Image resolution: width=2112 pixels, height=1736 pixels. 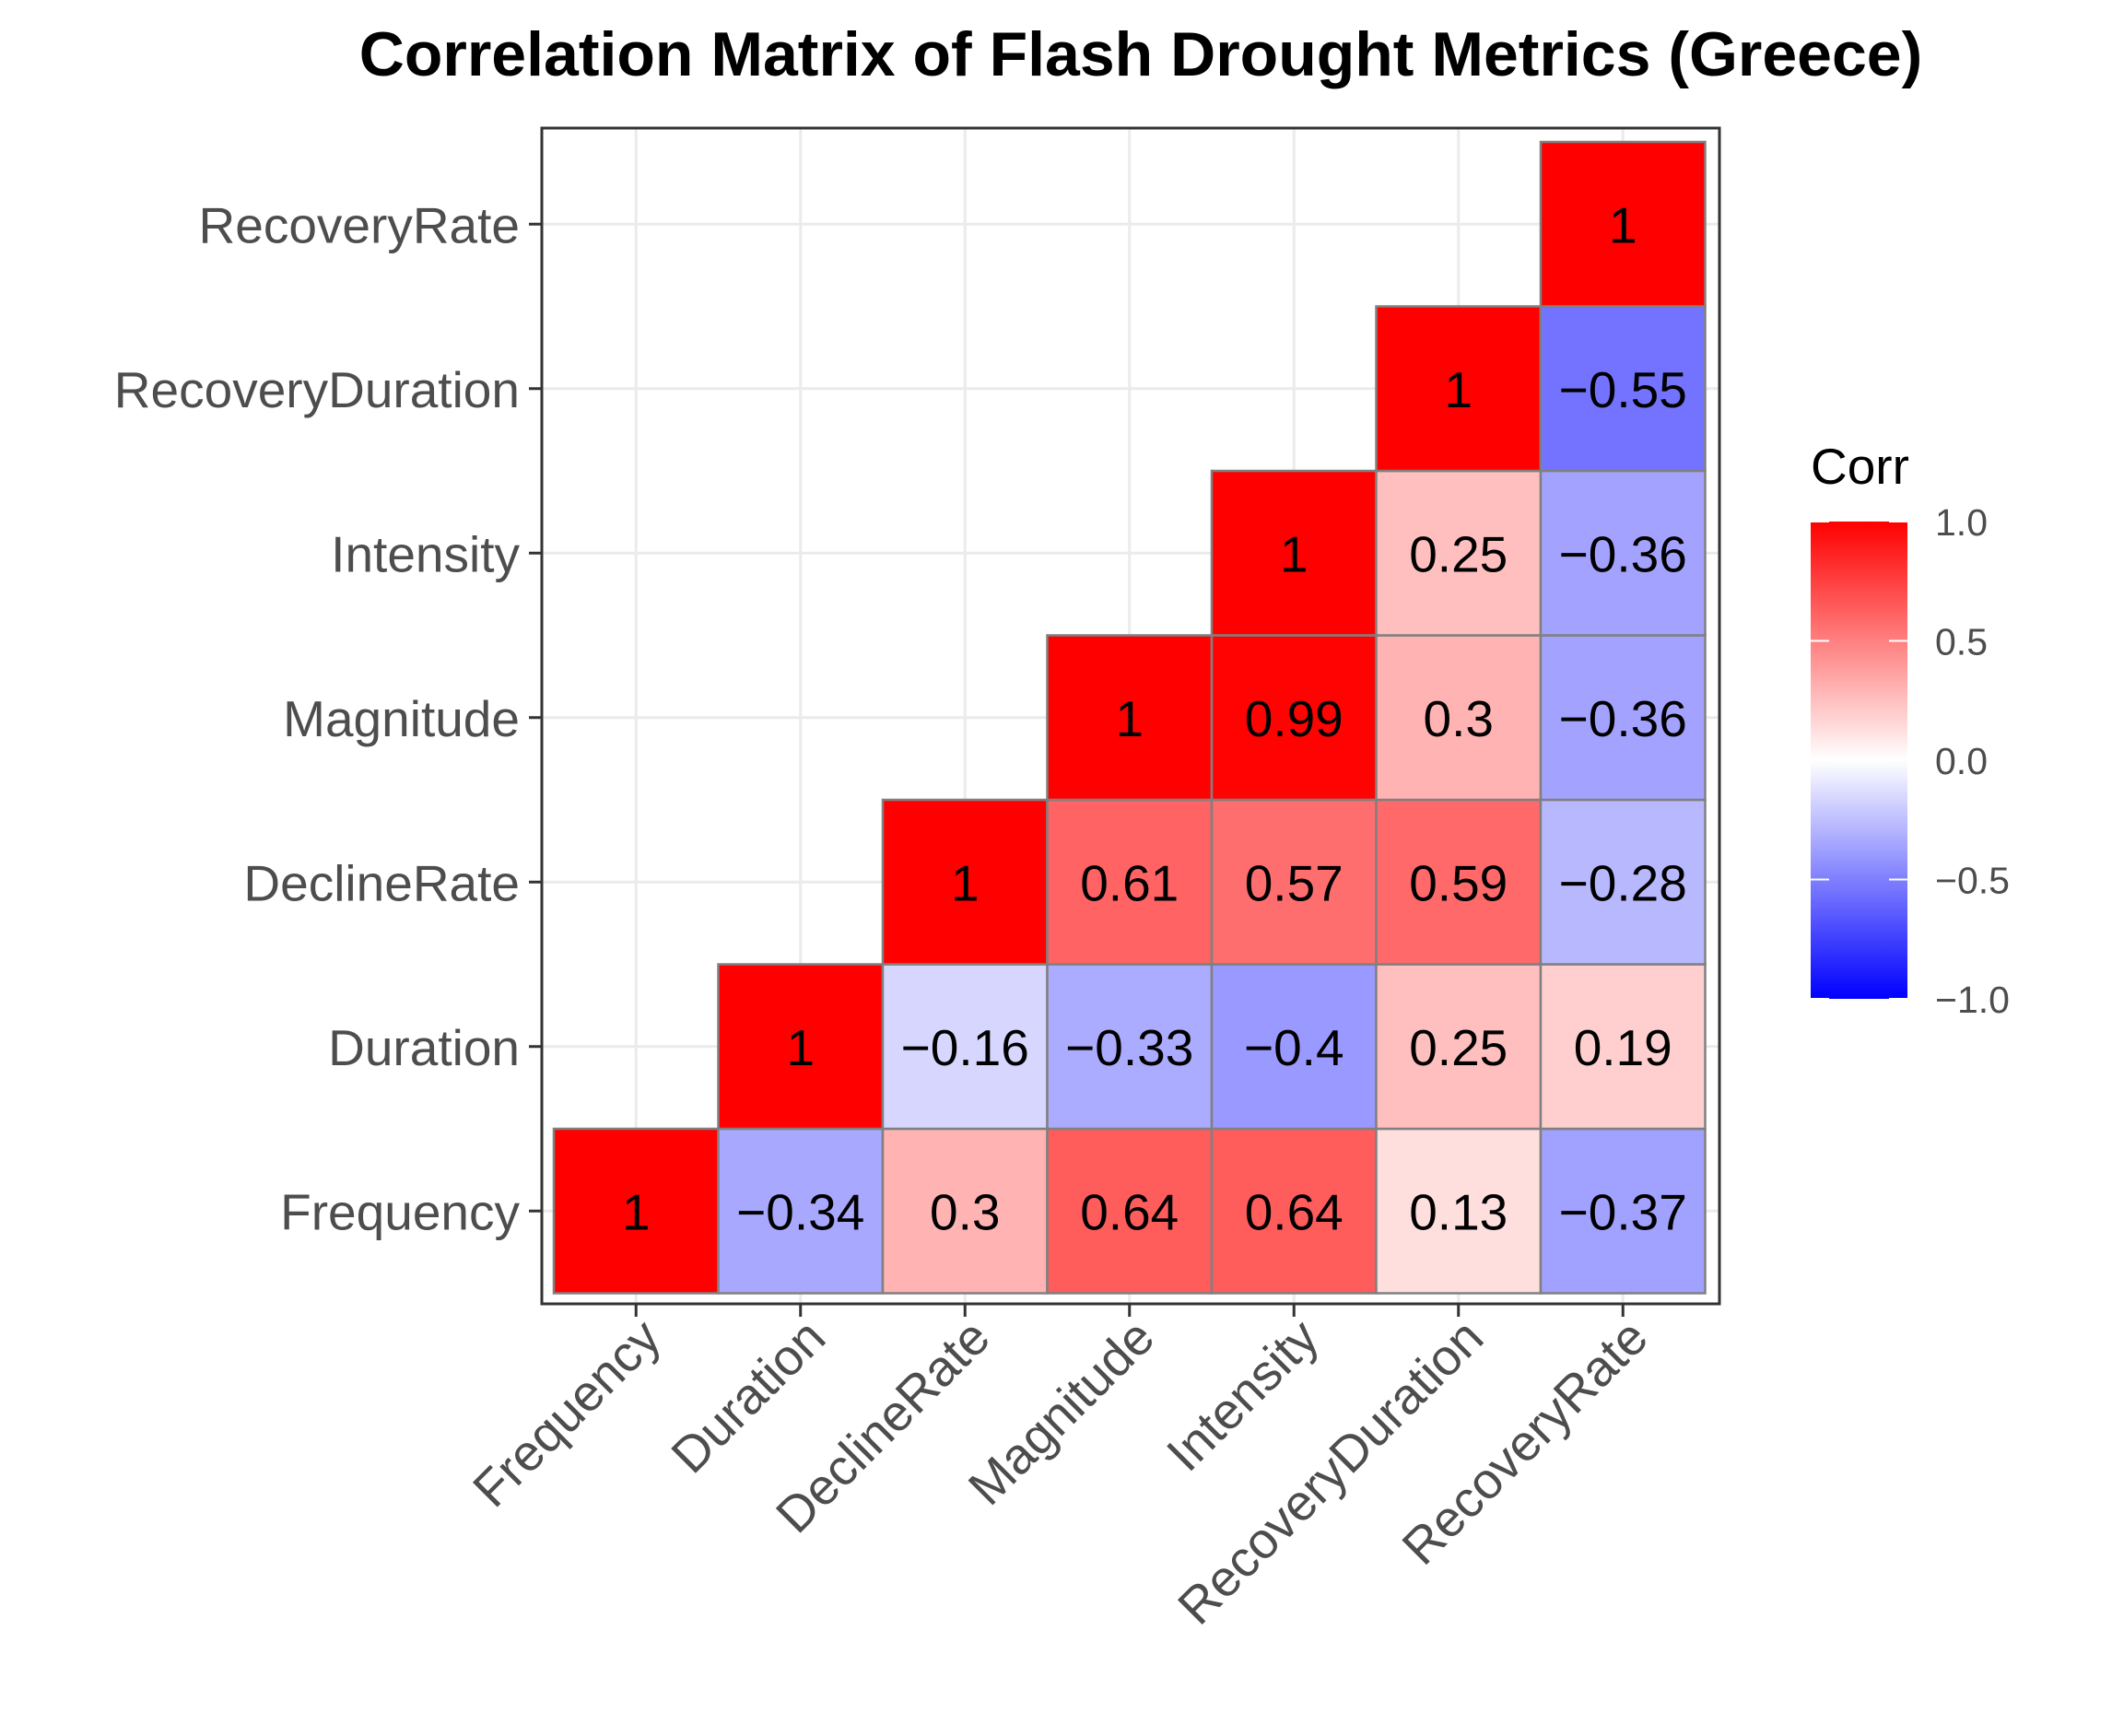 I want to click on y-tick-label: Intensity, so click(x=425, y=553).